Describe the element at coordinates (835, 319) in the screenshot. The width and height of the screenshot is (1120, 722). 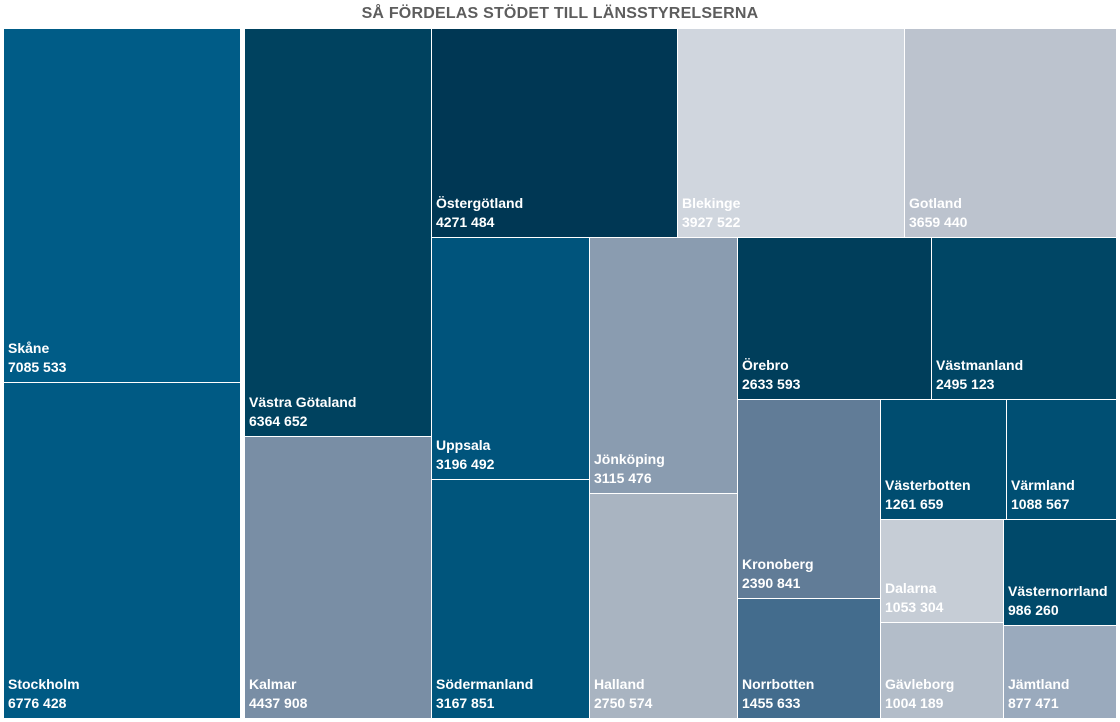
I see `treemap-cell-orebro: Örebro 2633 593` at that location.